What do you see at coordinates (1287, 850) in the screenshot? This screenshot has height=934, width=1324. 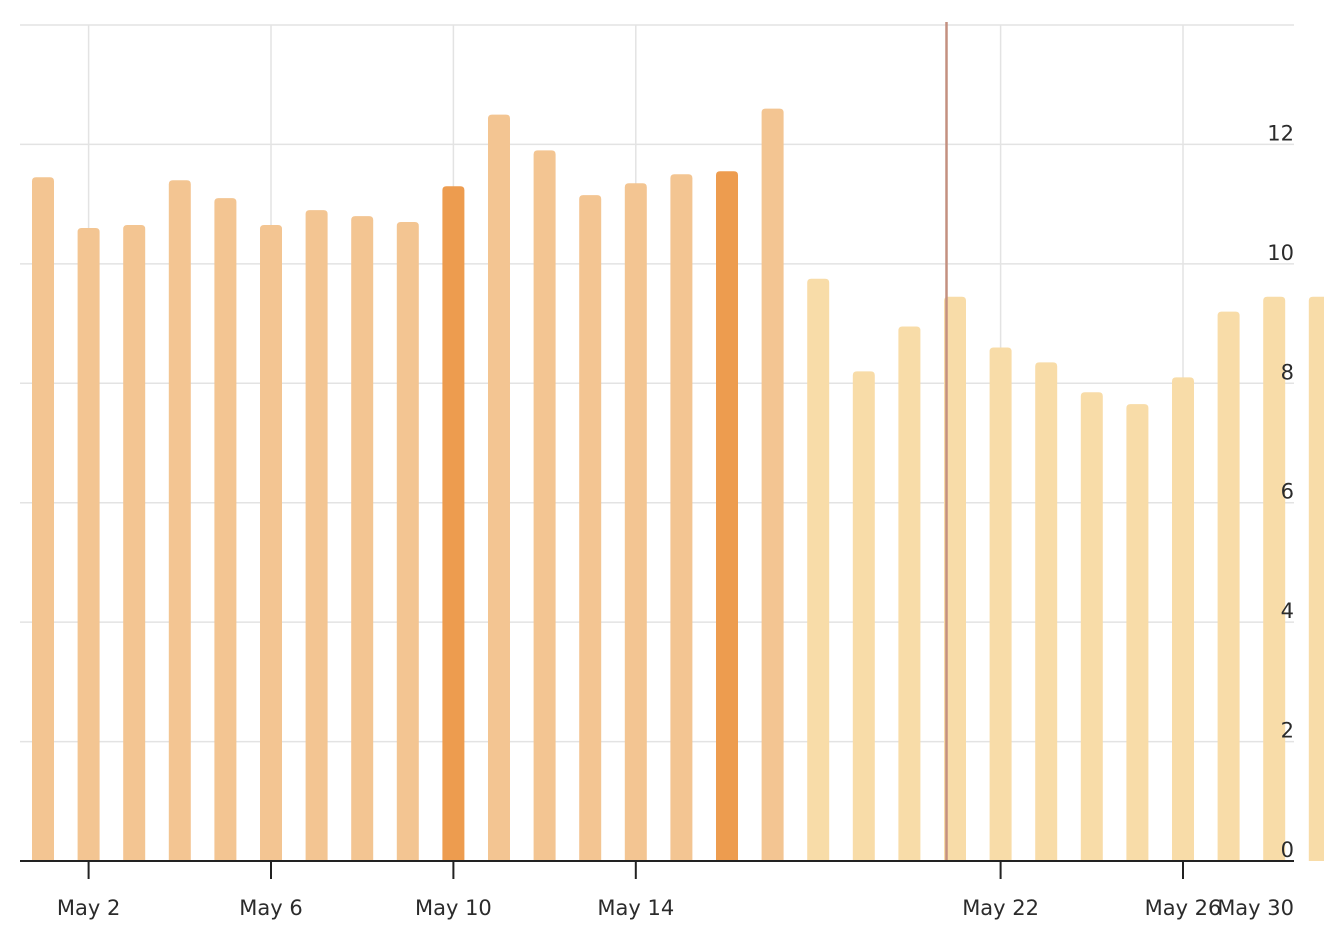 I see `y-tick-label: 0` at bounding box center [1287, 850].